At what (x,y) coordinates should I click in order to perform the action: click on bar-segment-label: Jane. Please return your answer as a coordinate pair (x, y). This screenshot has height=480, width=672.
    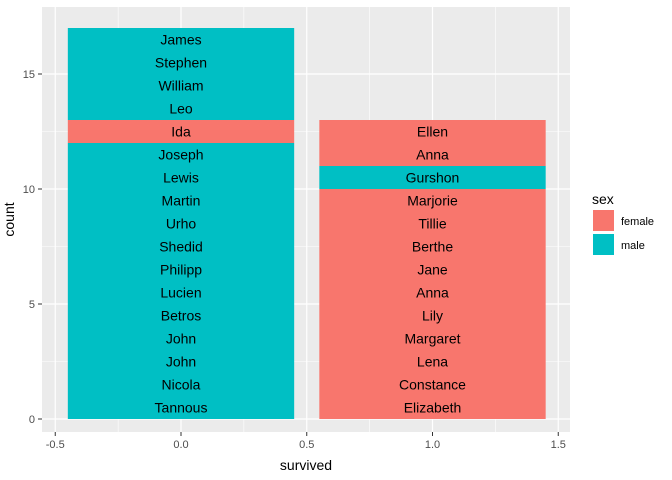
    Looking at the image, I should click on (432, 270).